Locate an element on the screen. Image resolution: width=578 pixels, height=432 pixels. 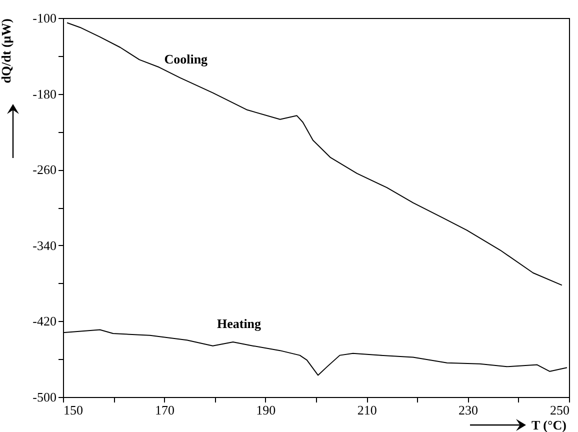
x-axis-title: T (°C) is located at coordinates (549, 425).